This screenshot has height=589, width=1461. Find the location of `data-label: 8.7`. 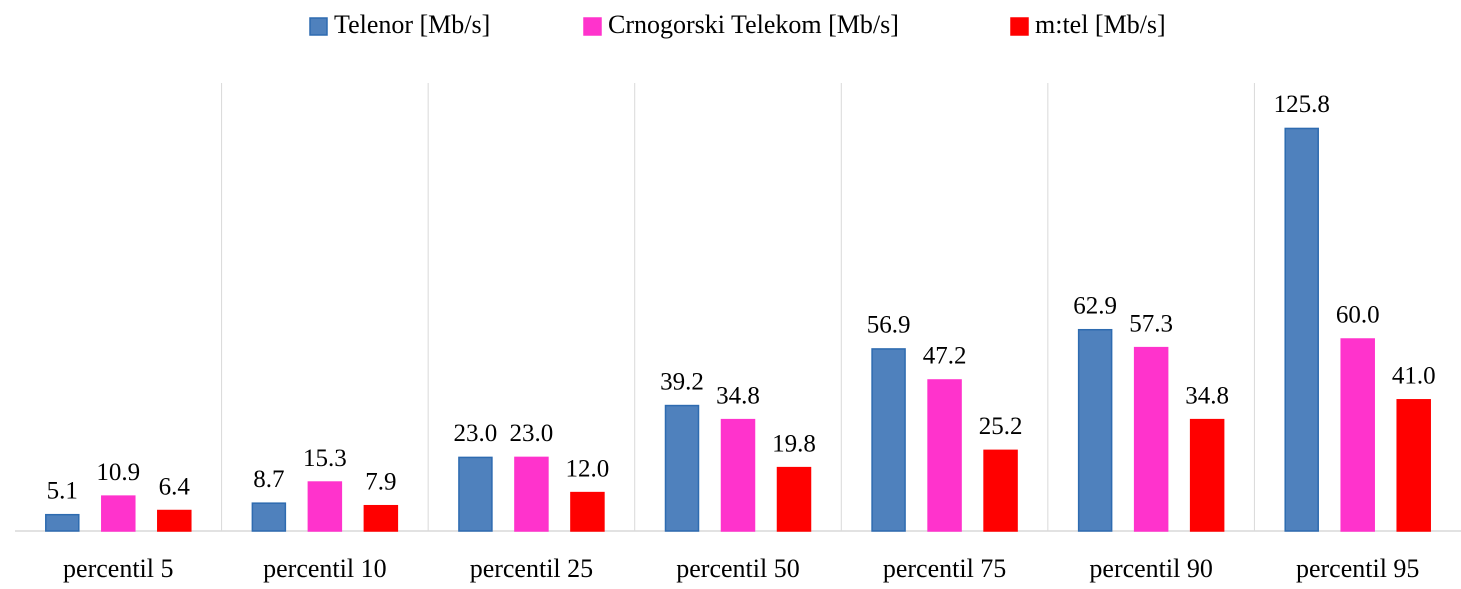

data-label: 8.7 is located at coordinates (268, 479).